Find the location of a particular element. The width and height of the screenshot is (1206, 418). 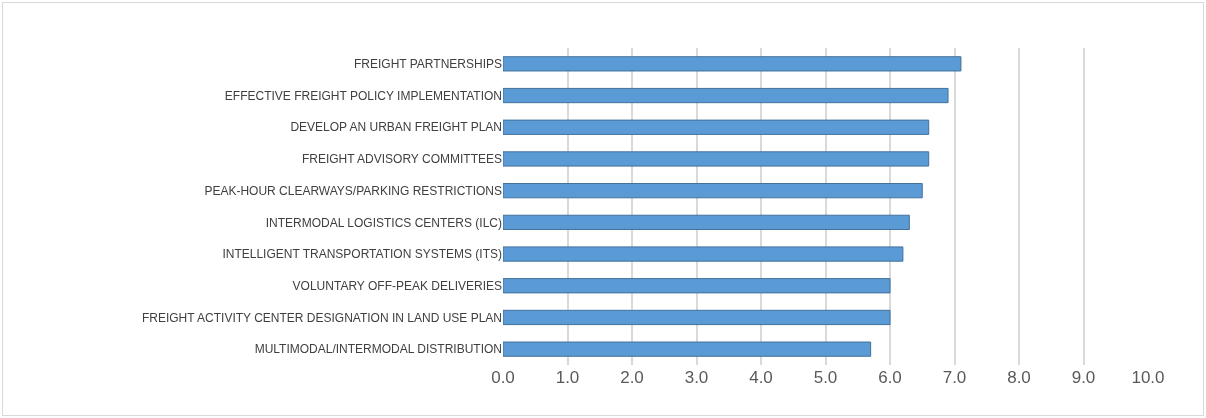

y-tick-label: FREIGHT PARTNERSHIPS is located at coordinates (427, 64).